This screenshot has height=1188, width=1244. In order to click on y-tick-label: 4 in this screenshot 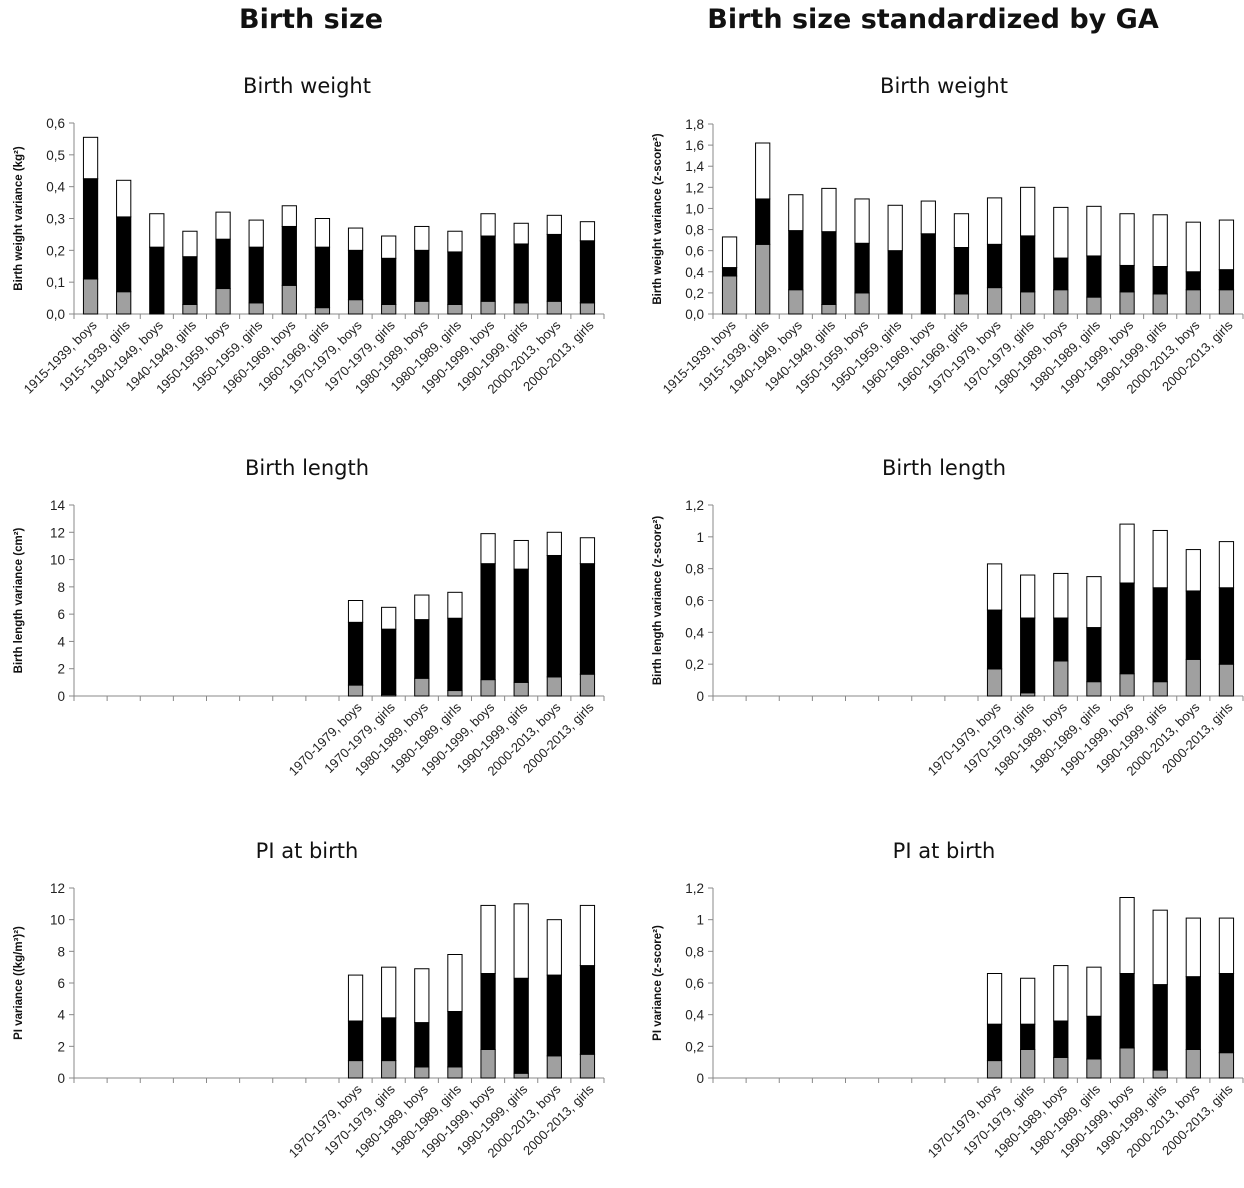, I will do `click(61, 1015)`.